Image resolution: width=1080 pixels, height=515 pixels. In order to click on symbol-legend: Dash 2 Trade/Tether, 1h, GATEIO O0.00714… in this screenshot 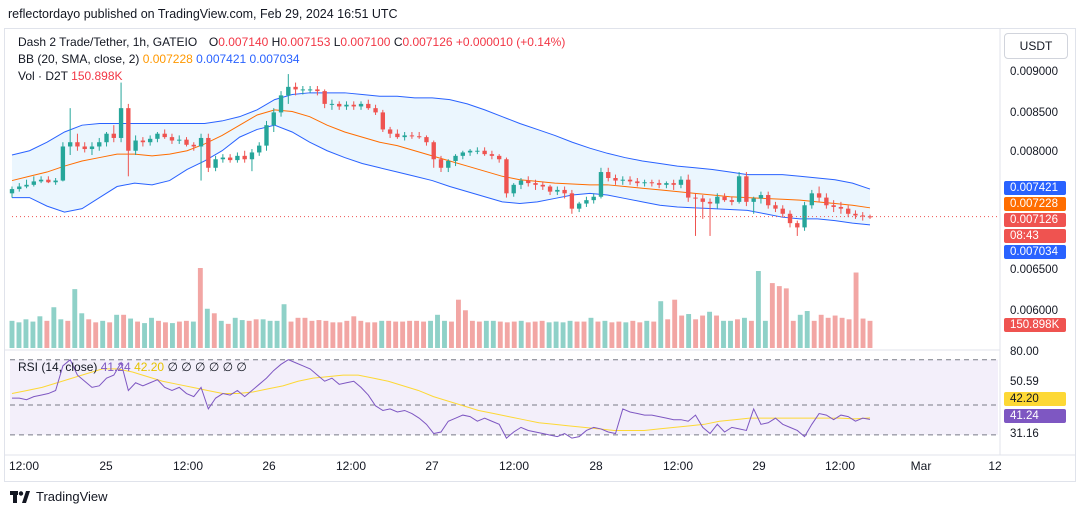, I will do `click(291, 42)`.